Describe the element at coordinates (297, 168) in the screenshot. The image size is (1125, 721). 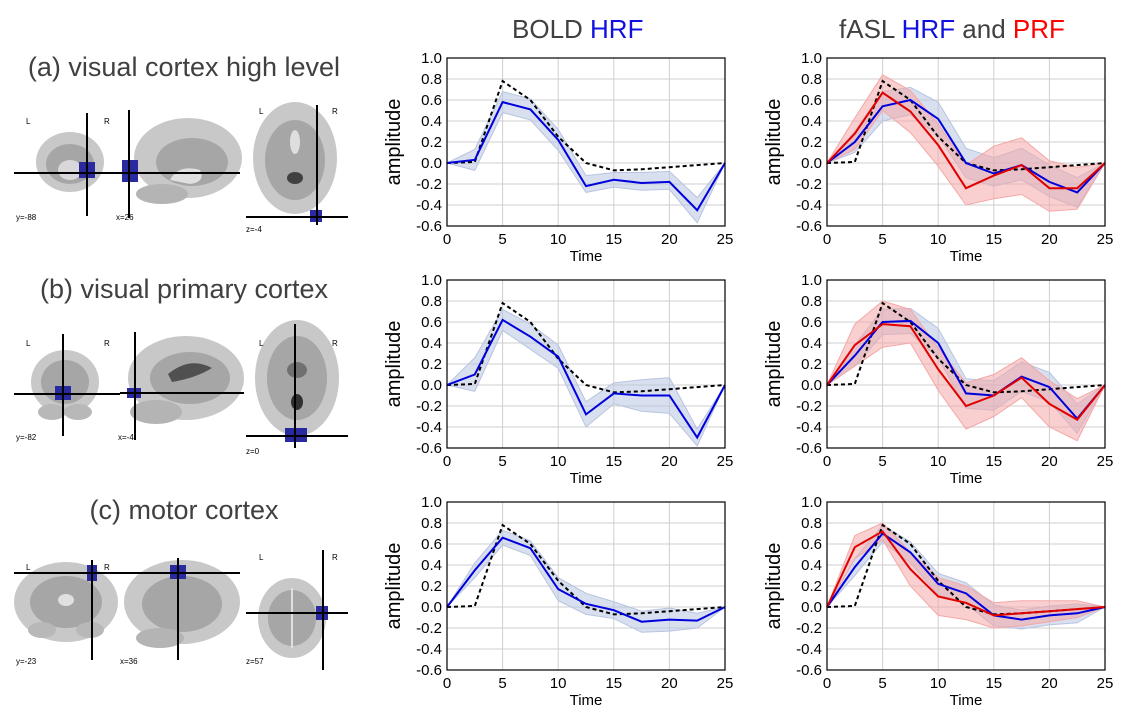
I see `axial-view: L R z=-4` at that location.